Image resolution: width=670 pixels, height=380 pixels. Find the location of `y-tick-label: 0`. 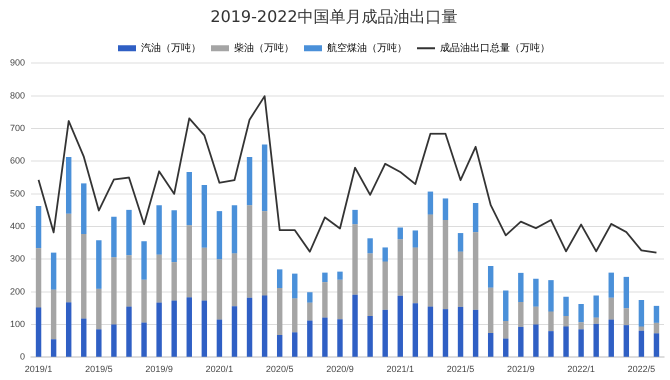

y-tick-label: 0 is located at coordinates (23, 357).